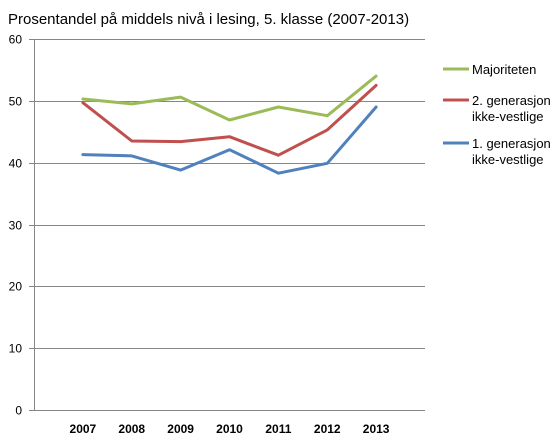 Image resolution: width=560 pixels, height=440 pixels. What do you see at coordinates (180, 429) in the screenshot?
I see `x-tick-label: 2009` at bounding box center [180, 429].